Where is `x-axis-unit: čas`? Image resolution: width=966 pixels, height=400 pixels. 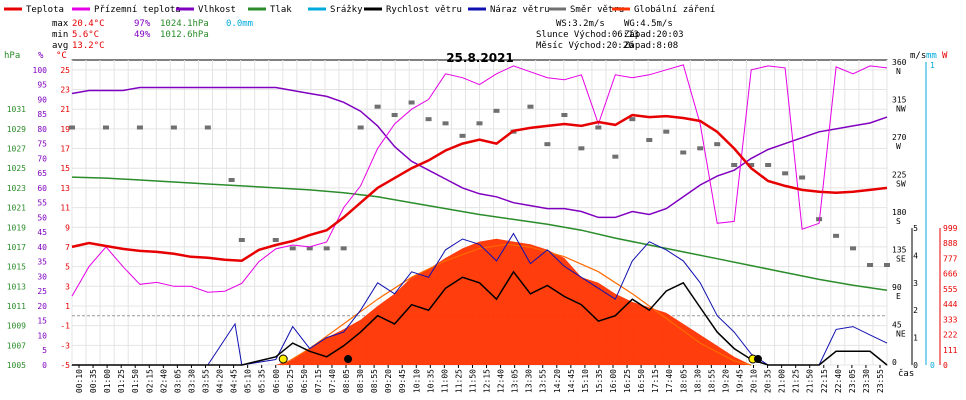 x-axis-unit: čas is located at coordinates (906, 373).